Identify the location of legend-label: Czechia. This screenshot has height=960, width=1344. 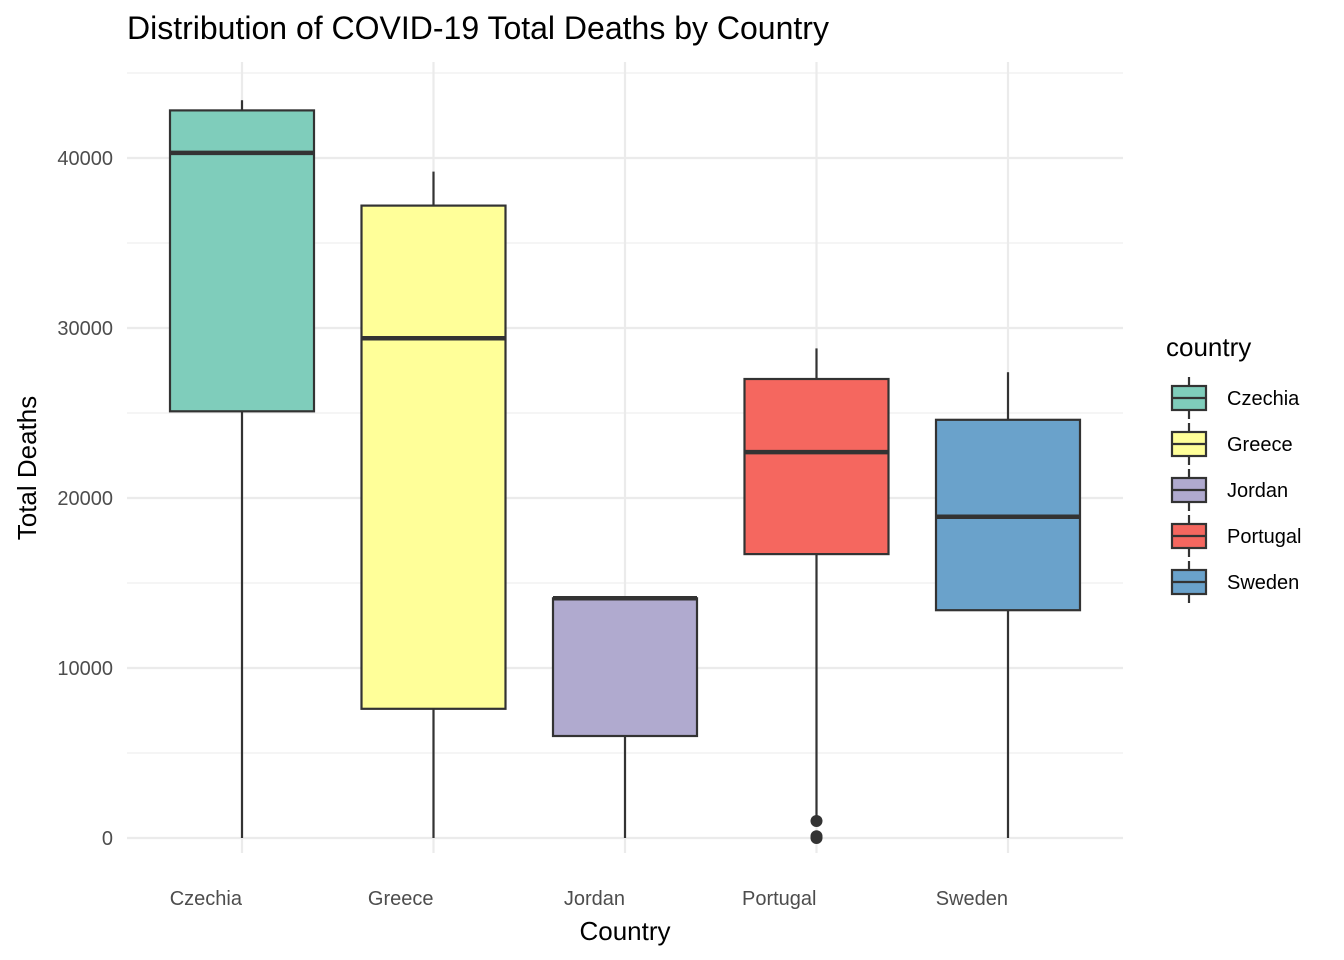
(1263, 399).